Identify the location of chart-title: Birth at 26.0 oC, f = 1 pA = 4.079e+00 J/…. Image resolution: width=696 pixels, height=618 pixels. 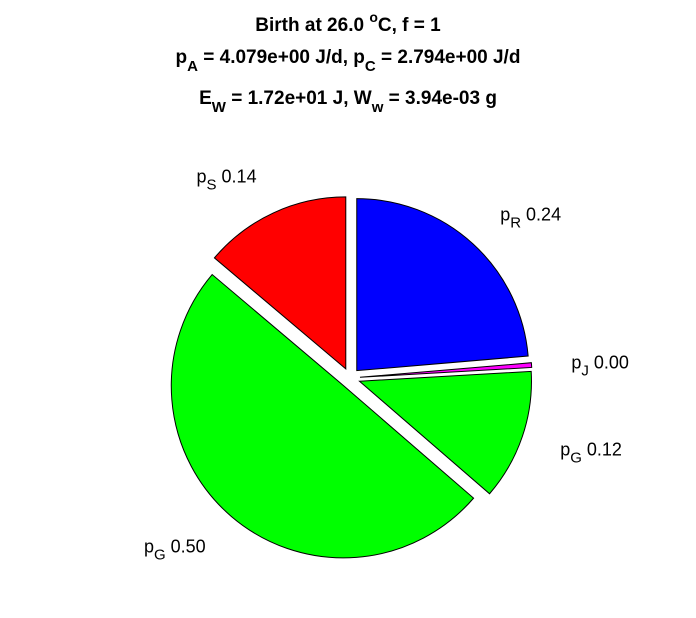
(348, 62).